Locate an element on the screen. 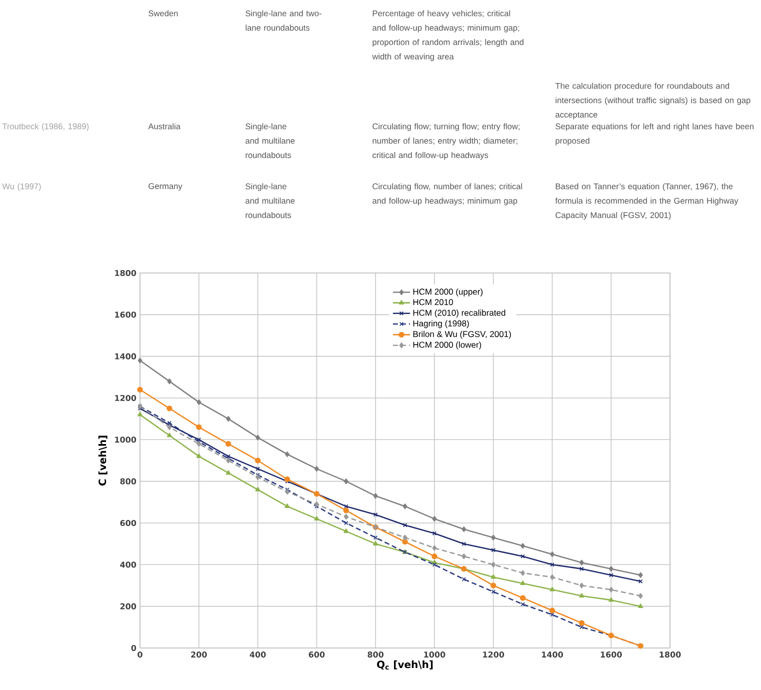 The width and height of the screenshot is (761, 690). y-tick-label: 800 is located at coordinates (128, 481).